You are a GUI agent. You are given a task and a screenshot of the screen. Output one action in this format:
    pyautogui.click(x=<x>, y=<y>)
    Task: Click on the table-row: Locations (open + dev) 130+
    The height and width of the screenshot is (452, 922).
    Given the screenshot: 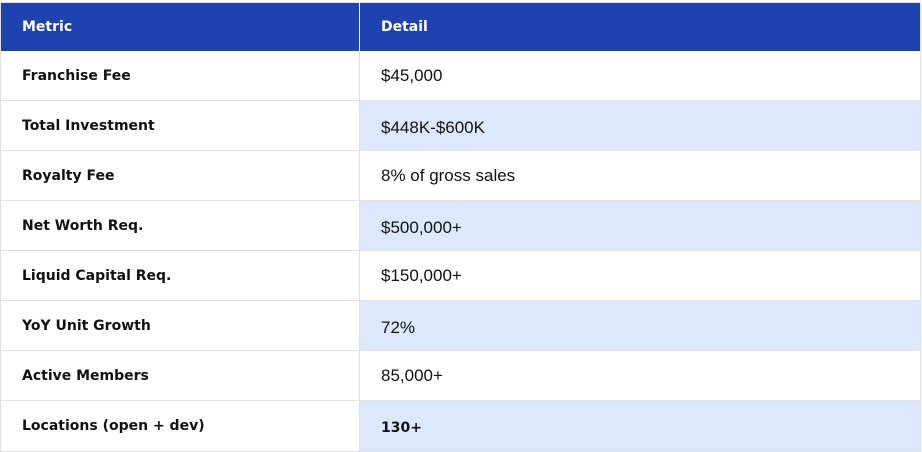 What is the action you would take?
    pyautogui.click(x=460, y=426)
    